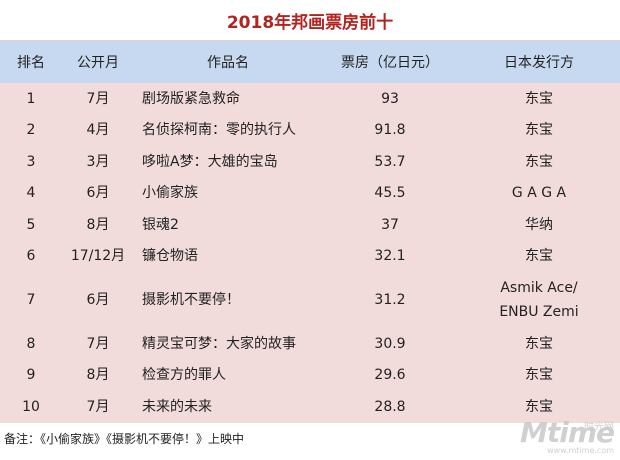 The image size is (620, 460). Describe the element at coordinates (390, 98) in the screenshot. I see `box-office-cell: 93` at that location.